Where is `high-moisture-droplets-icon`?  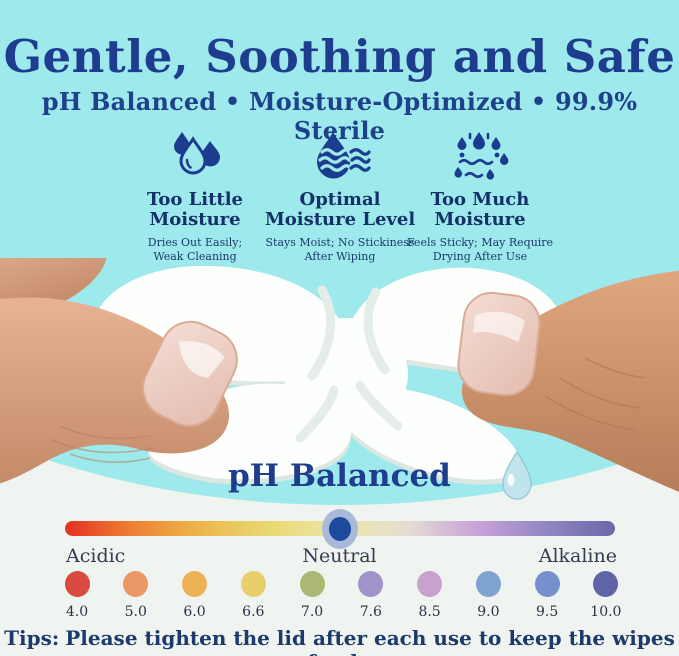
high-moisture-droplets-icon is located at coordinates (480, 157).